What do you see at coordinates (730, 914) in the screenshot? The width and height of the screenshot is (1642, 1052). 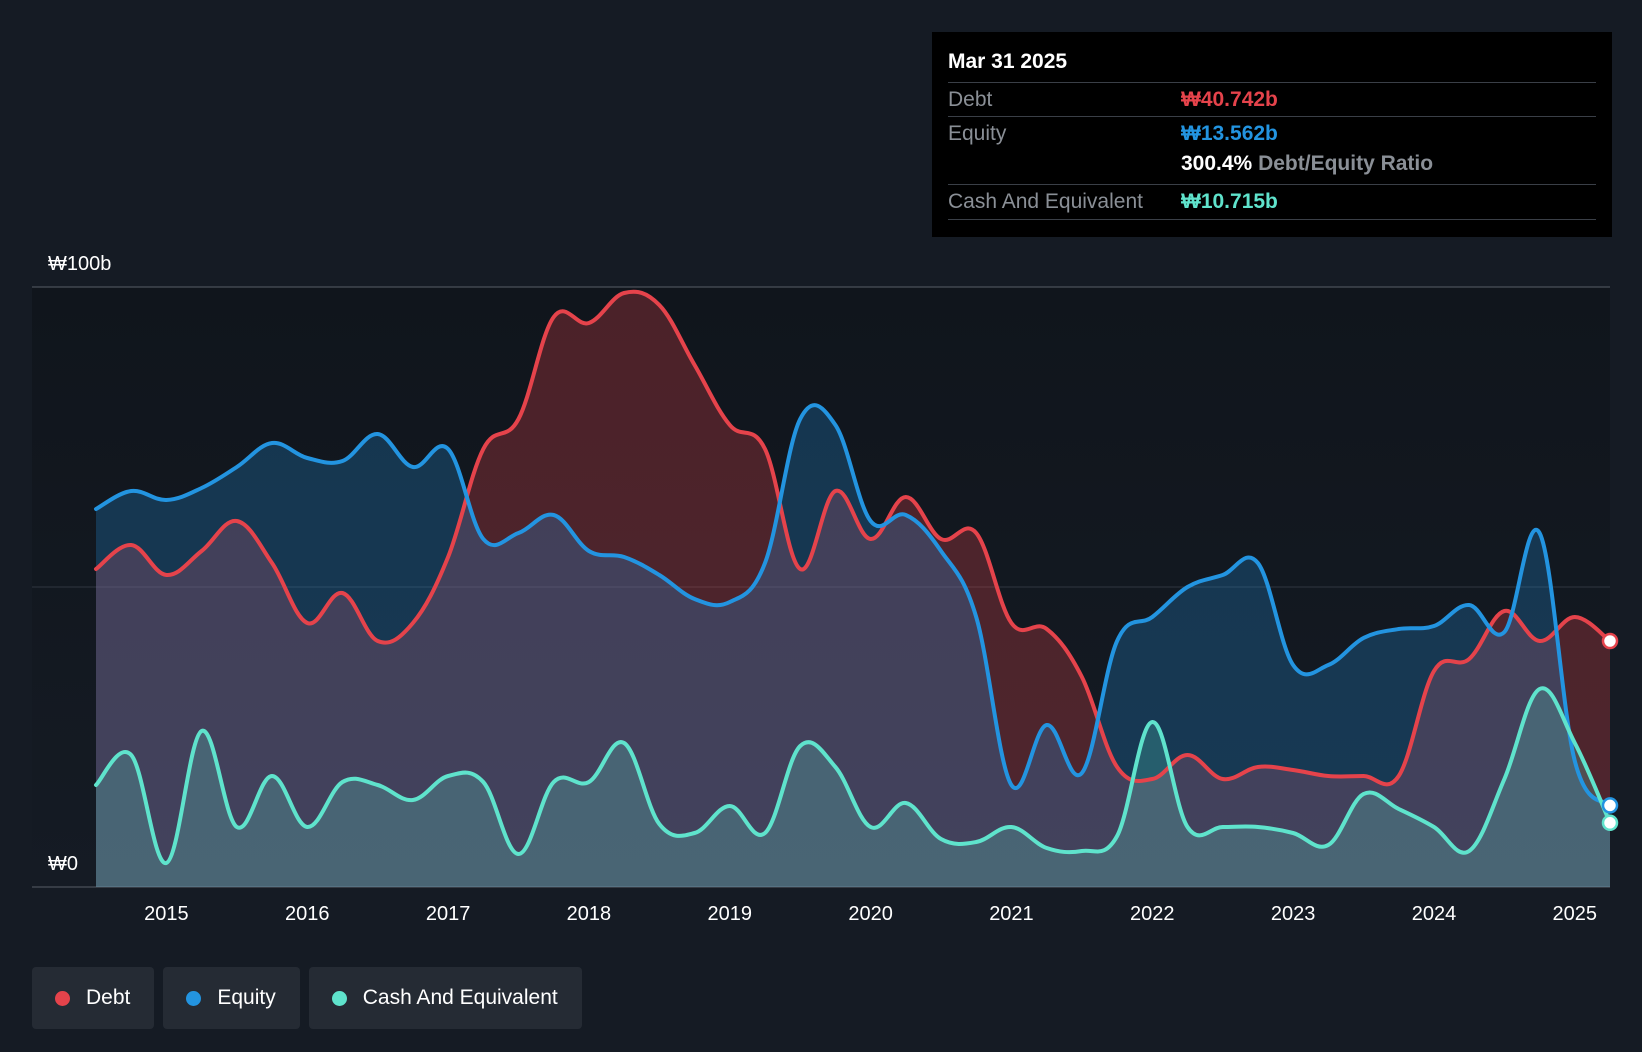 I see `x-tick-label-2019: 2019` at bounding box center [730, 914].